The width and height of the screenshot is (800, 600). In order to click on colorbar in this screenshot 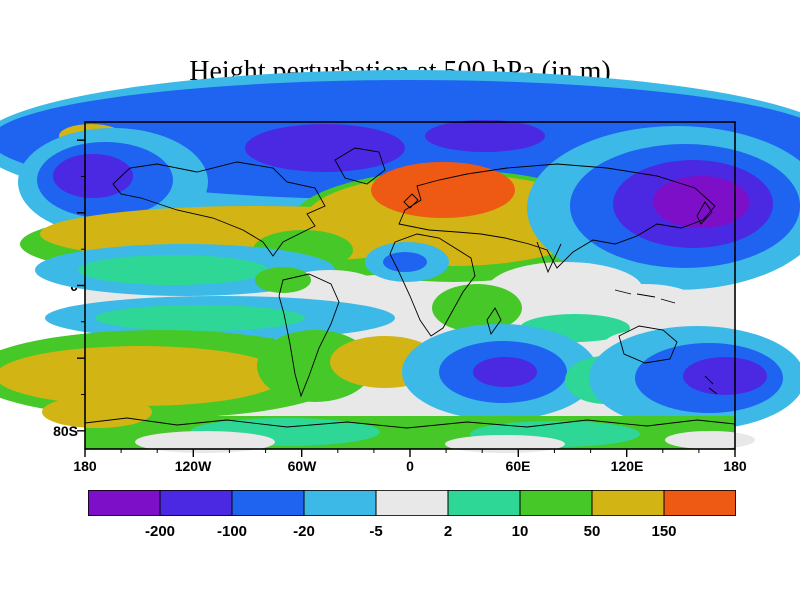, I will do `click(412, 503)`.